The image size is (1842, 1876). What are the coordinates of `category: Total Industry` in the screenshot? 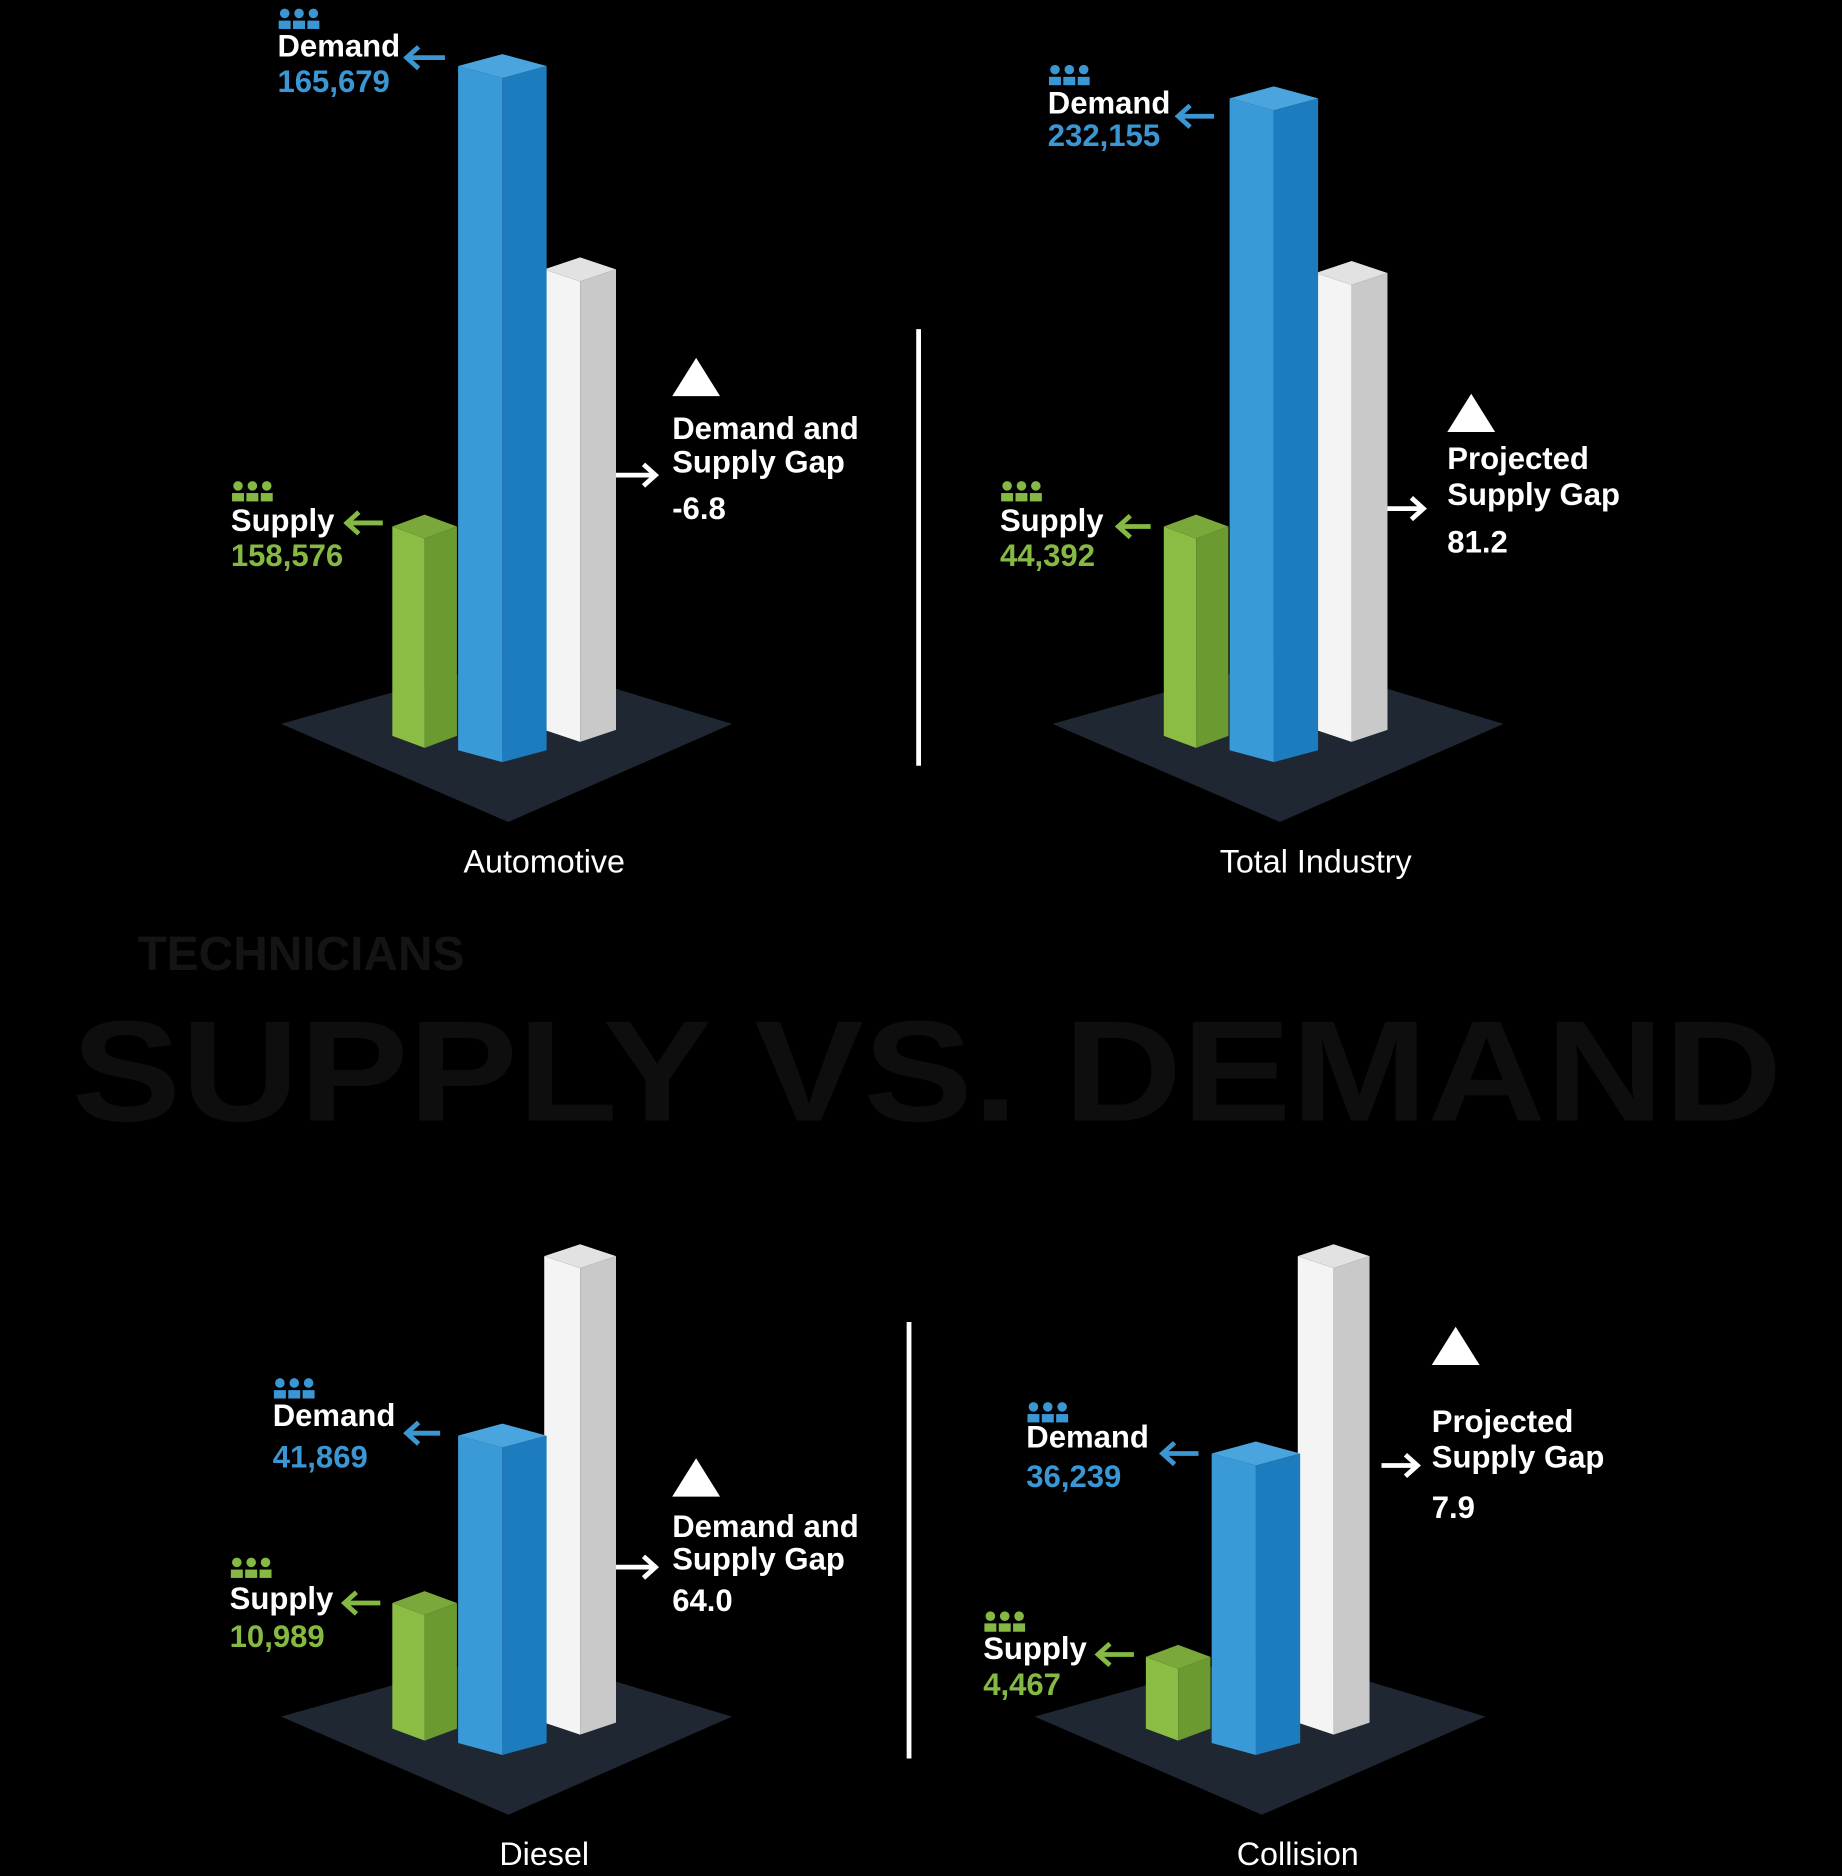 It's located at (1316, 861).